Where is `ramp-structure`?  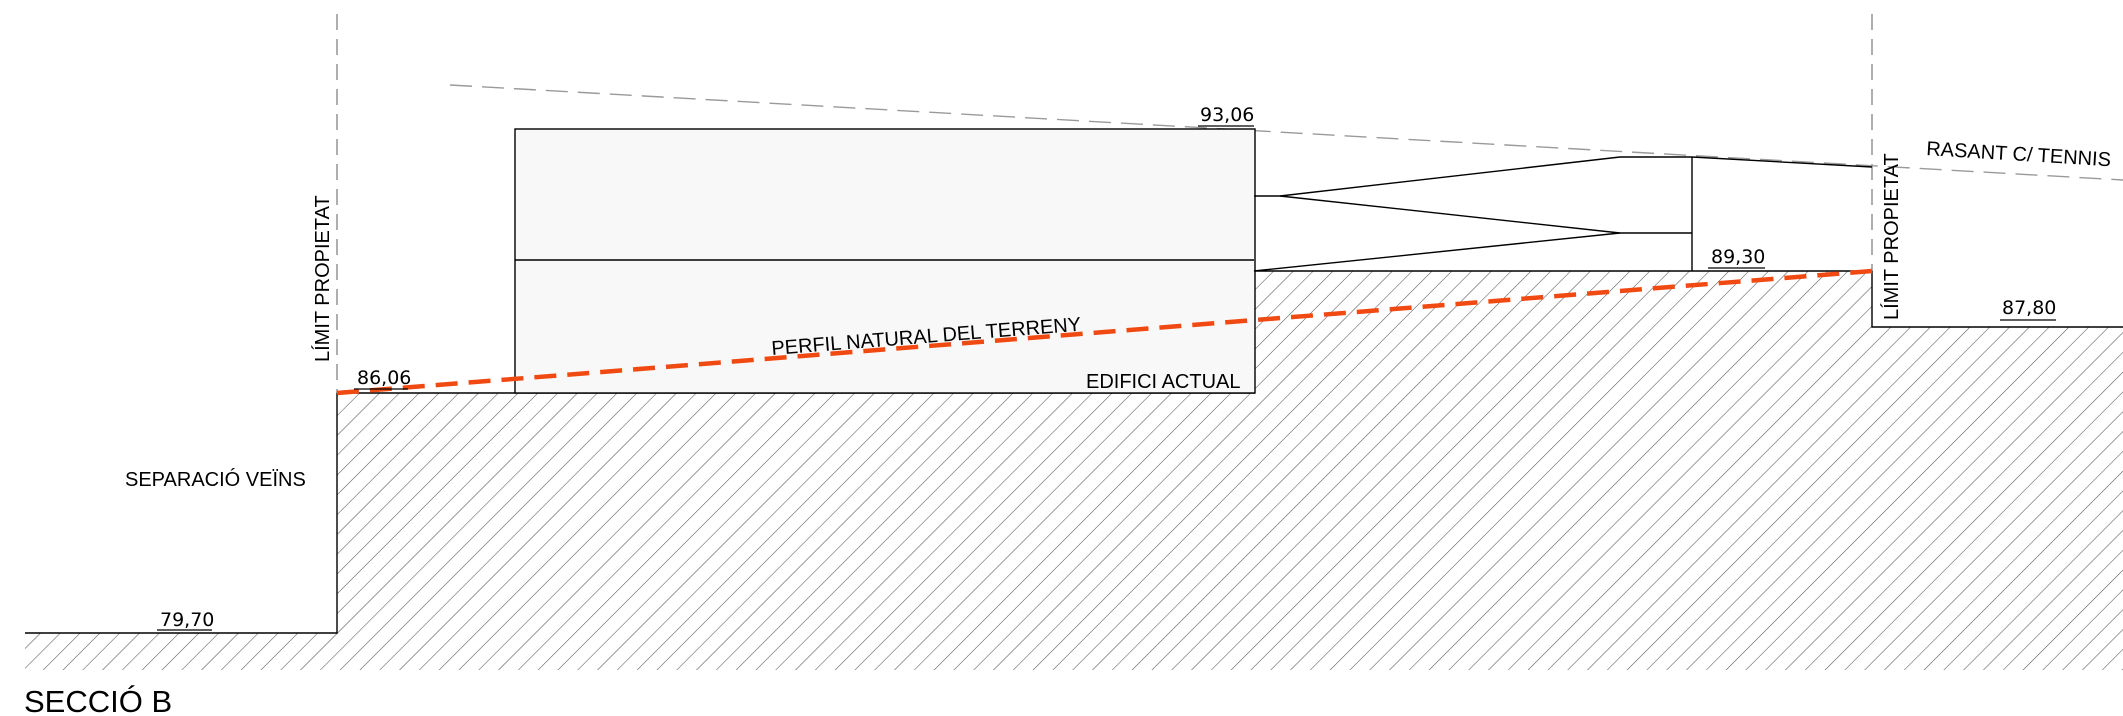
ramp-structure is located at coordinates (1563, 214).